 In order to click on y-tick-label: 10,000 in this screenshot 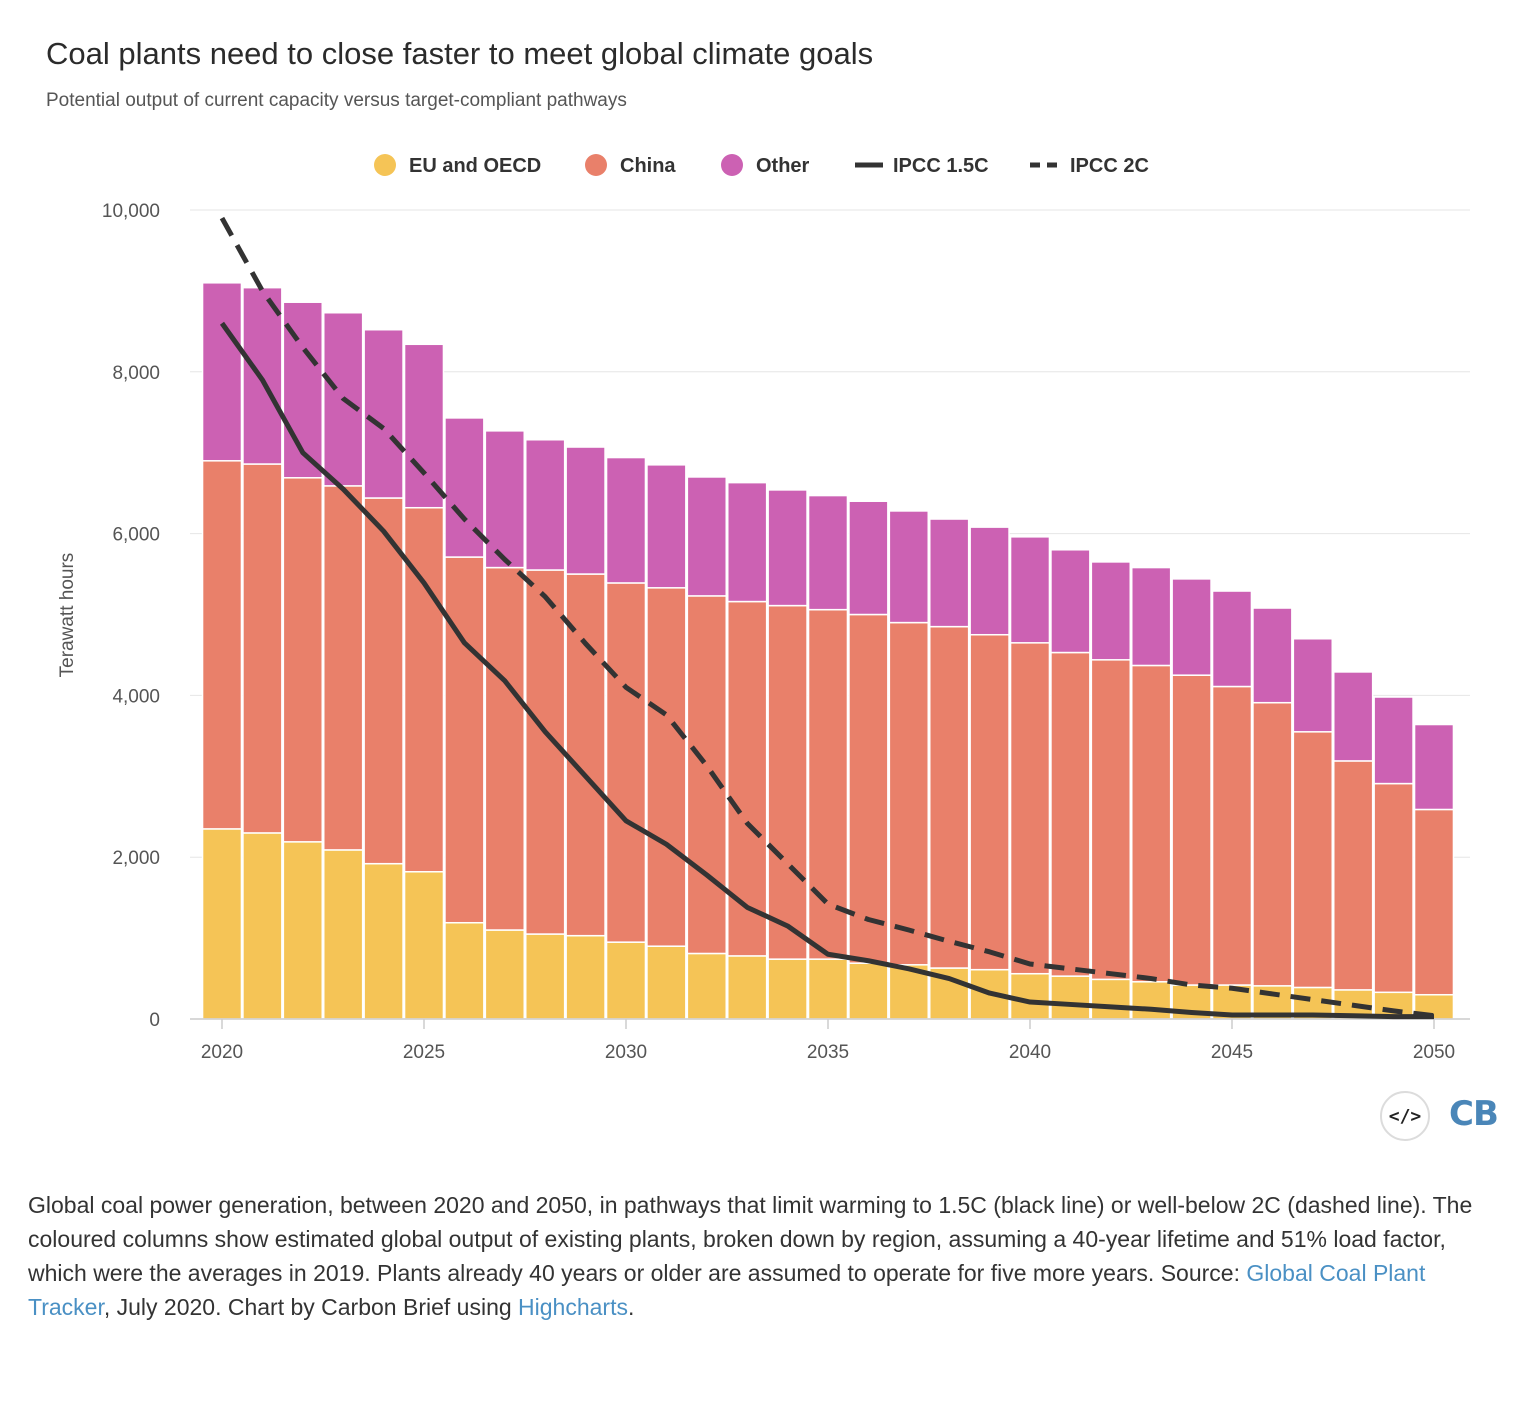, I will do `click(131, 211)`.